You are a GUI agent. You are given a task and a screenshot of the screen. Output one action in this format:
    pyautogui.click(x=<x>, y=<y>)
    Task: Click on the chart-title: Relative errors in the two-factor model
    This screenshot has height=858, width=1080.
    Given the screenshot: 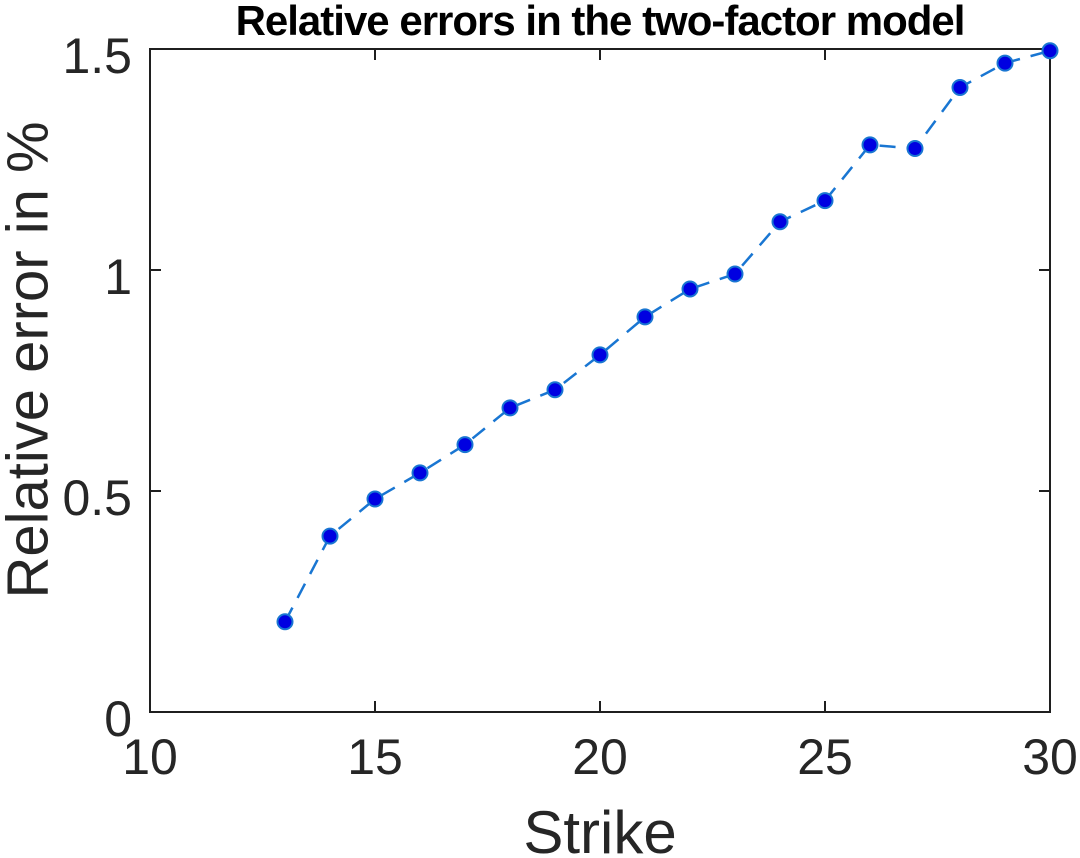 What is the action you would take?
    pyautogui.click(x=600, y=22)
    